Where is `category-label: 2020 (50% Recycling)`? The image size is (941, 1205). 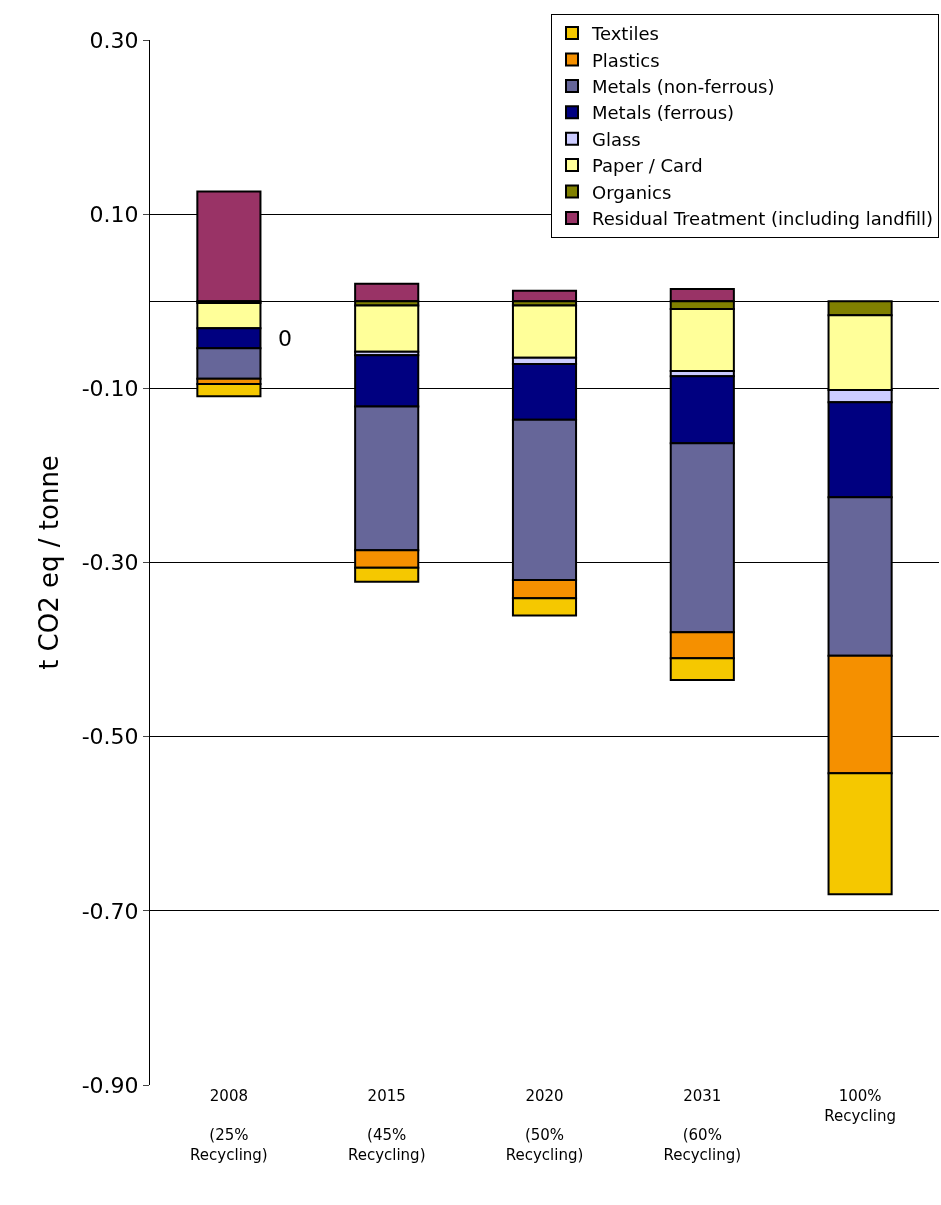 category-label: 2020 (50% Recycling) is located at coordinates (544, 1125).